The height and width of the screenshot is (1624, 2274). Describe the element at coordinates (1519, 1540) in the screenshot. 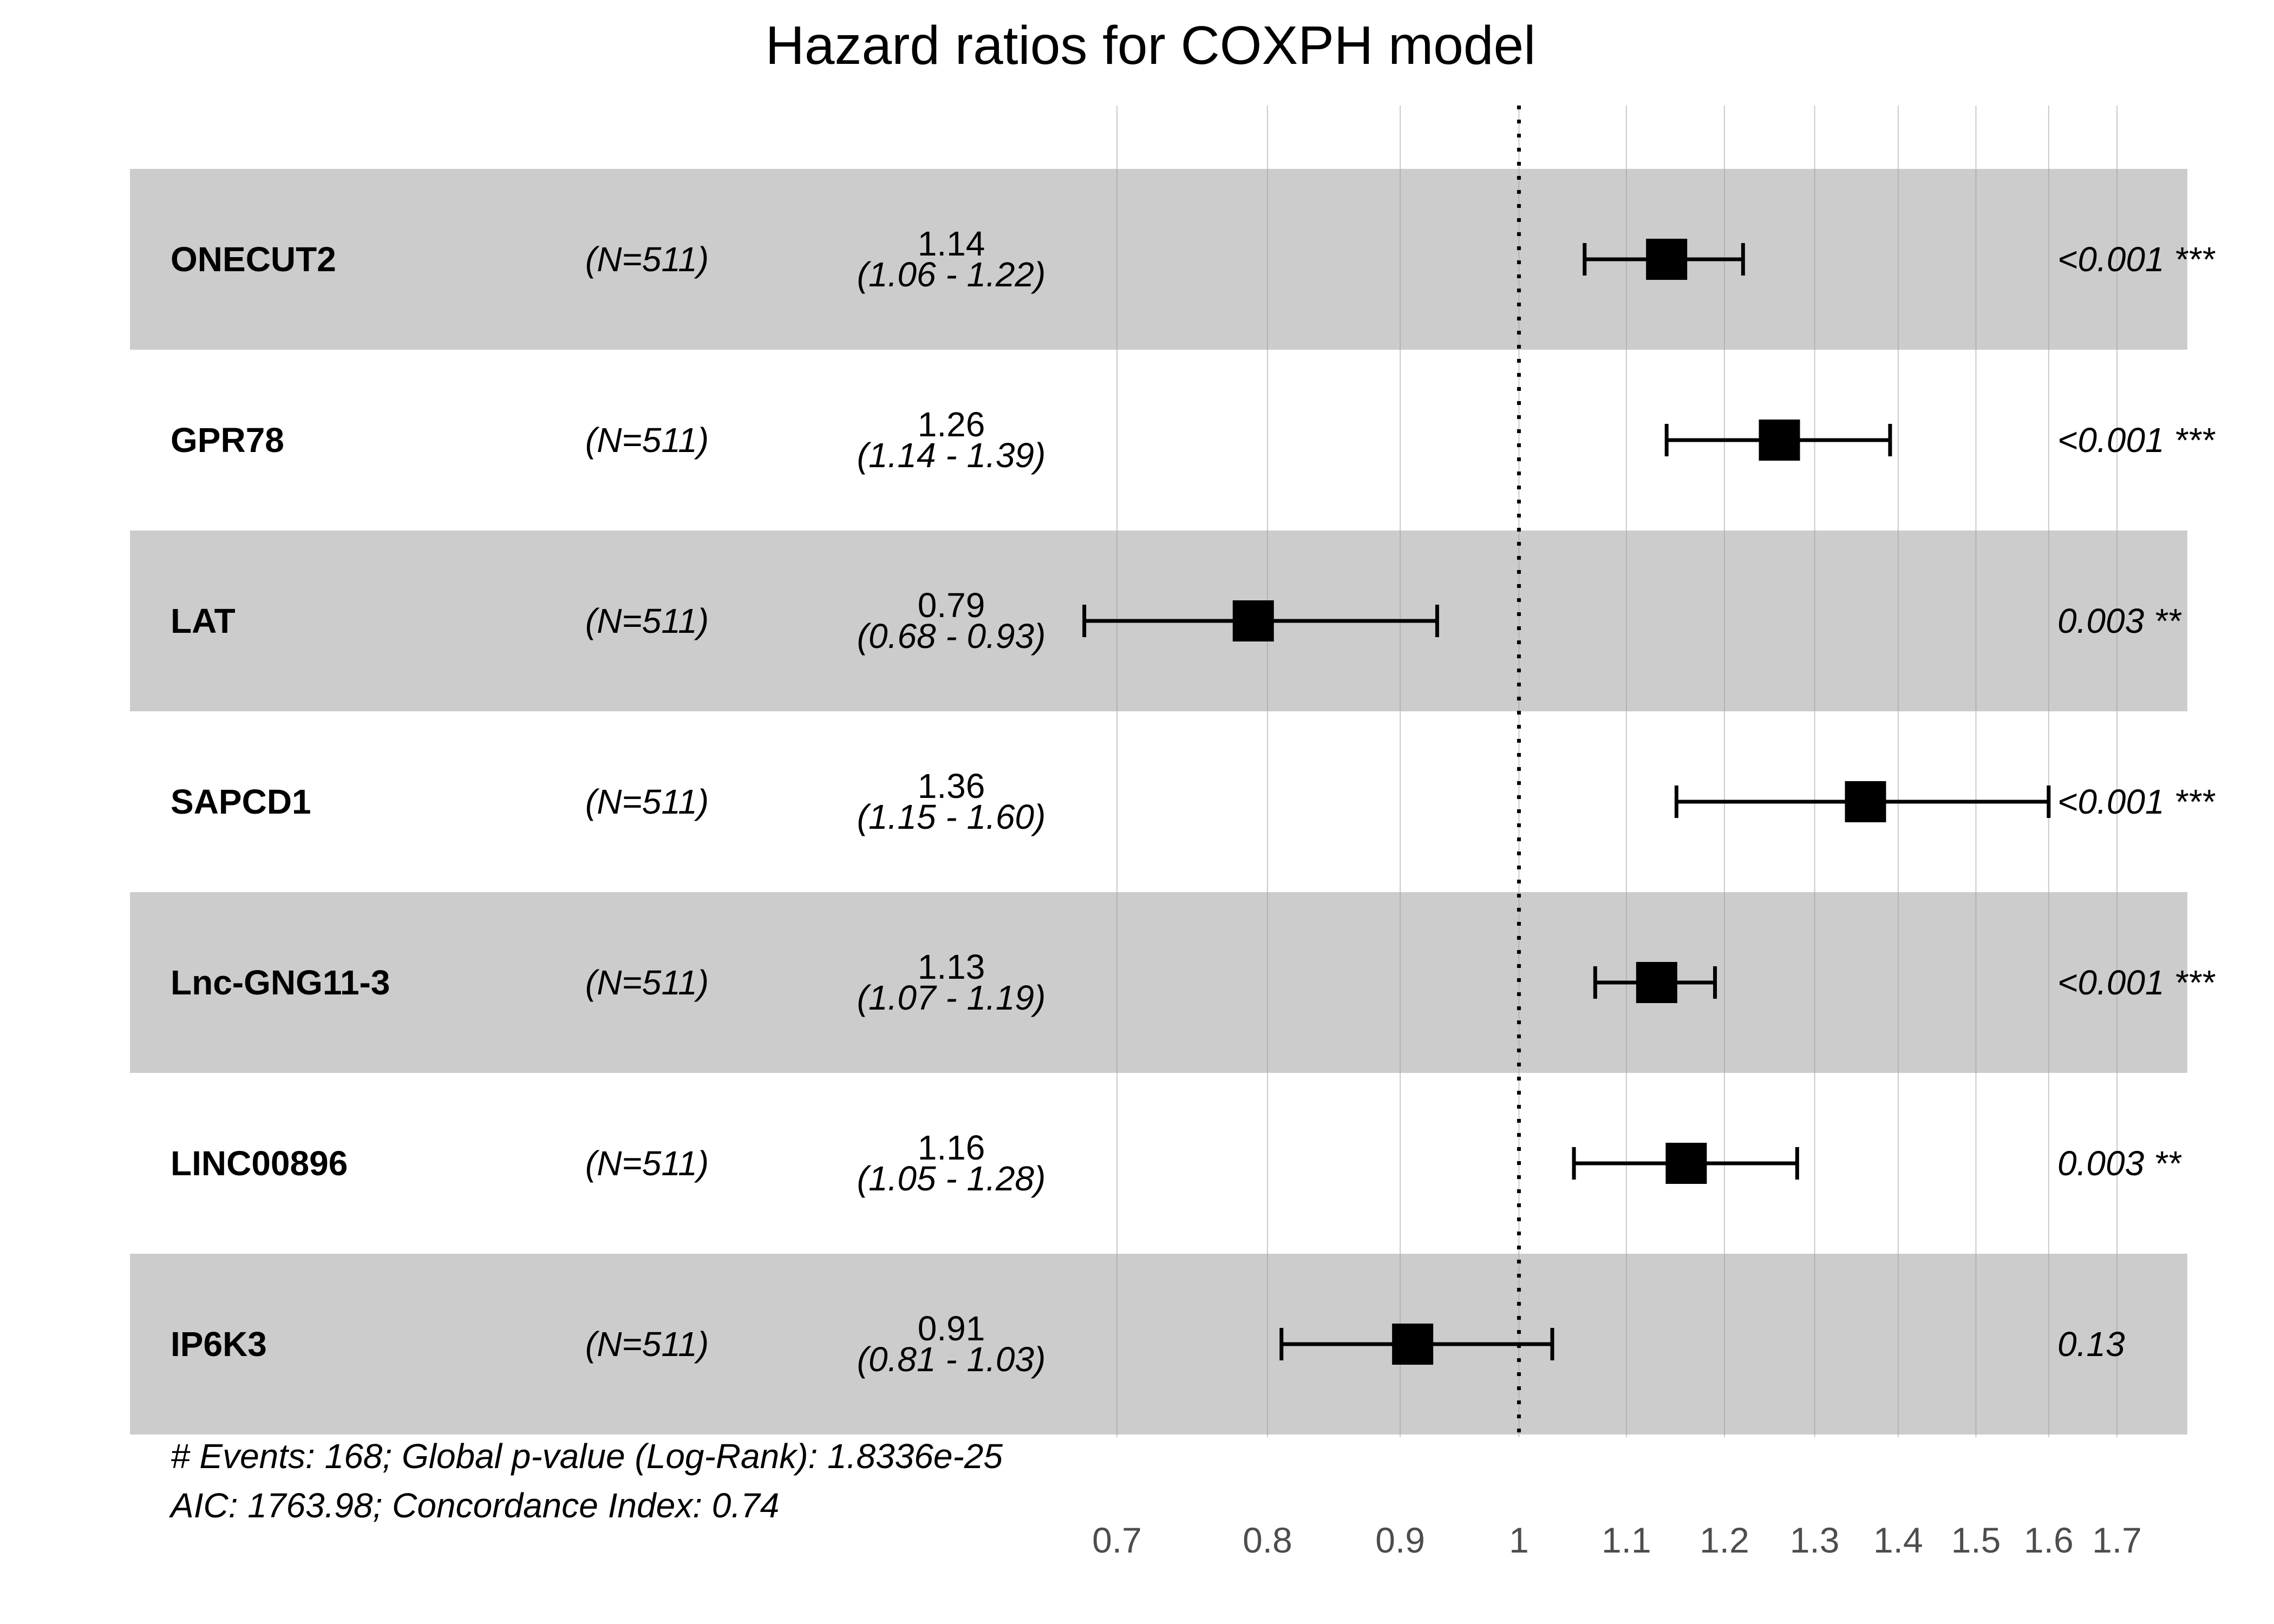

I see `x-tick-label: 1` at that location.